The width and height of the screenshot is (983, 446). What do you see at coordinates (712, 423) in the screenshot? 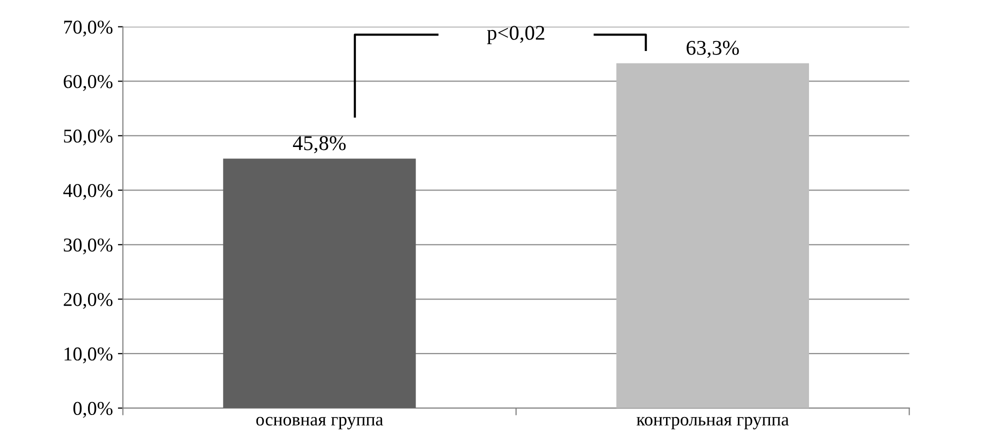
I see `x-tick-label: контрольная группа` at bounding box center [712, 423].